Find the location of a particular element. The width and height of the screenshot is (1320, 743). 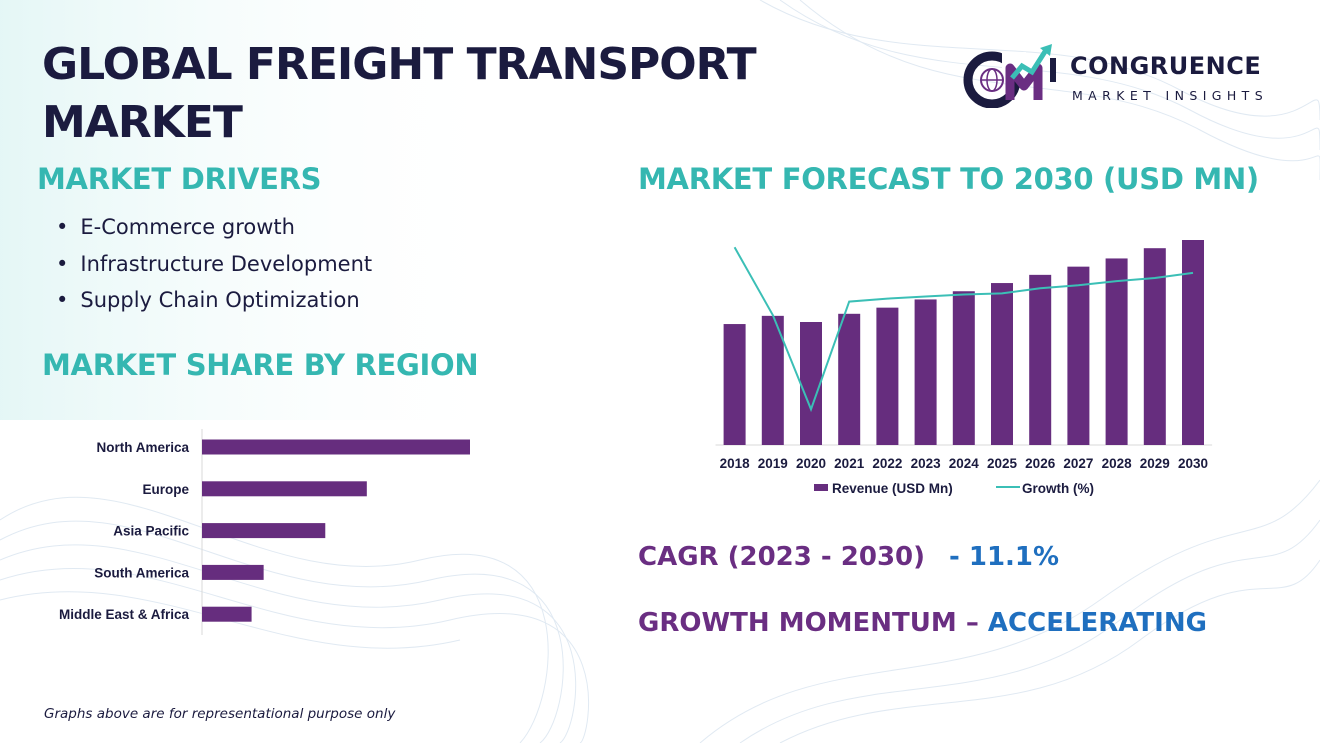

legend-revenue-label: Revenue (USD Mn) is located at coordinates (892, 488).